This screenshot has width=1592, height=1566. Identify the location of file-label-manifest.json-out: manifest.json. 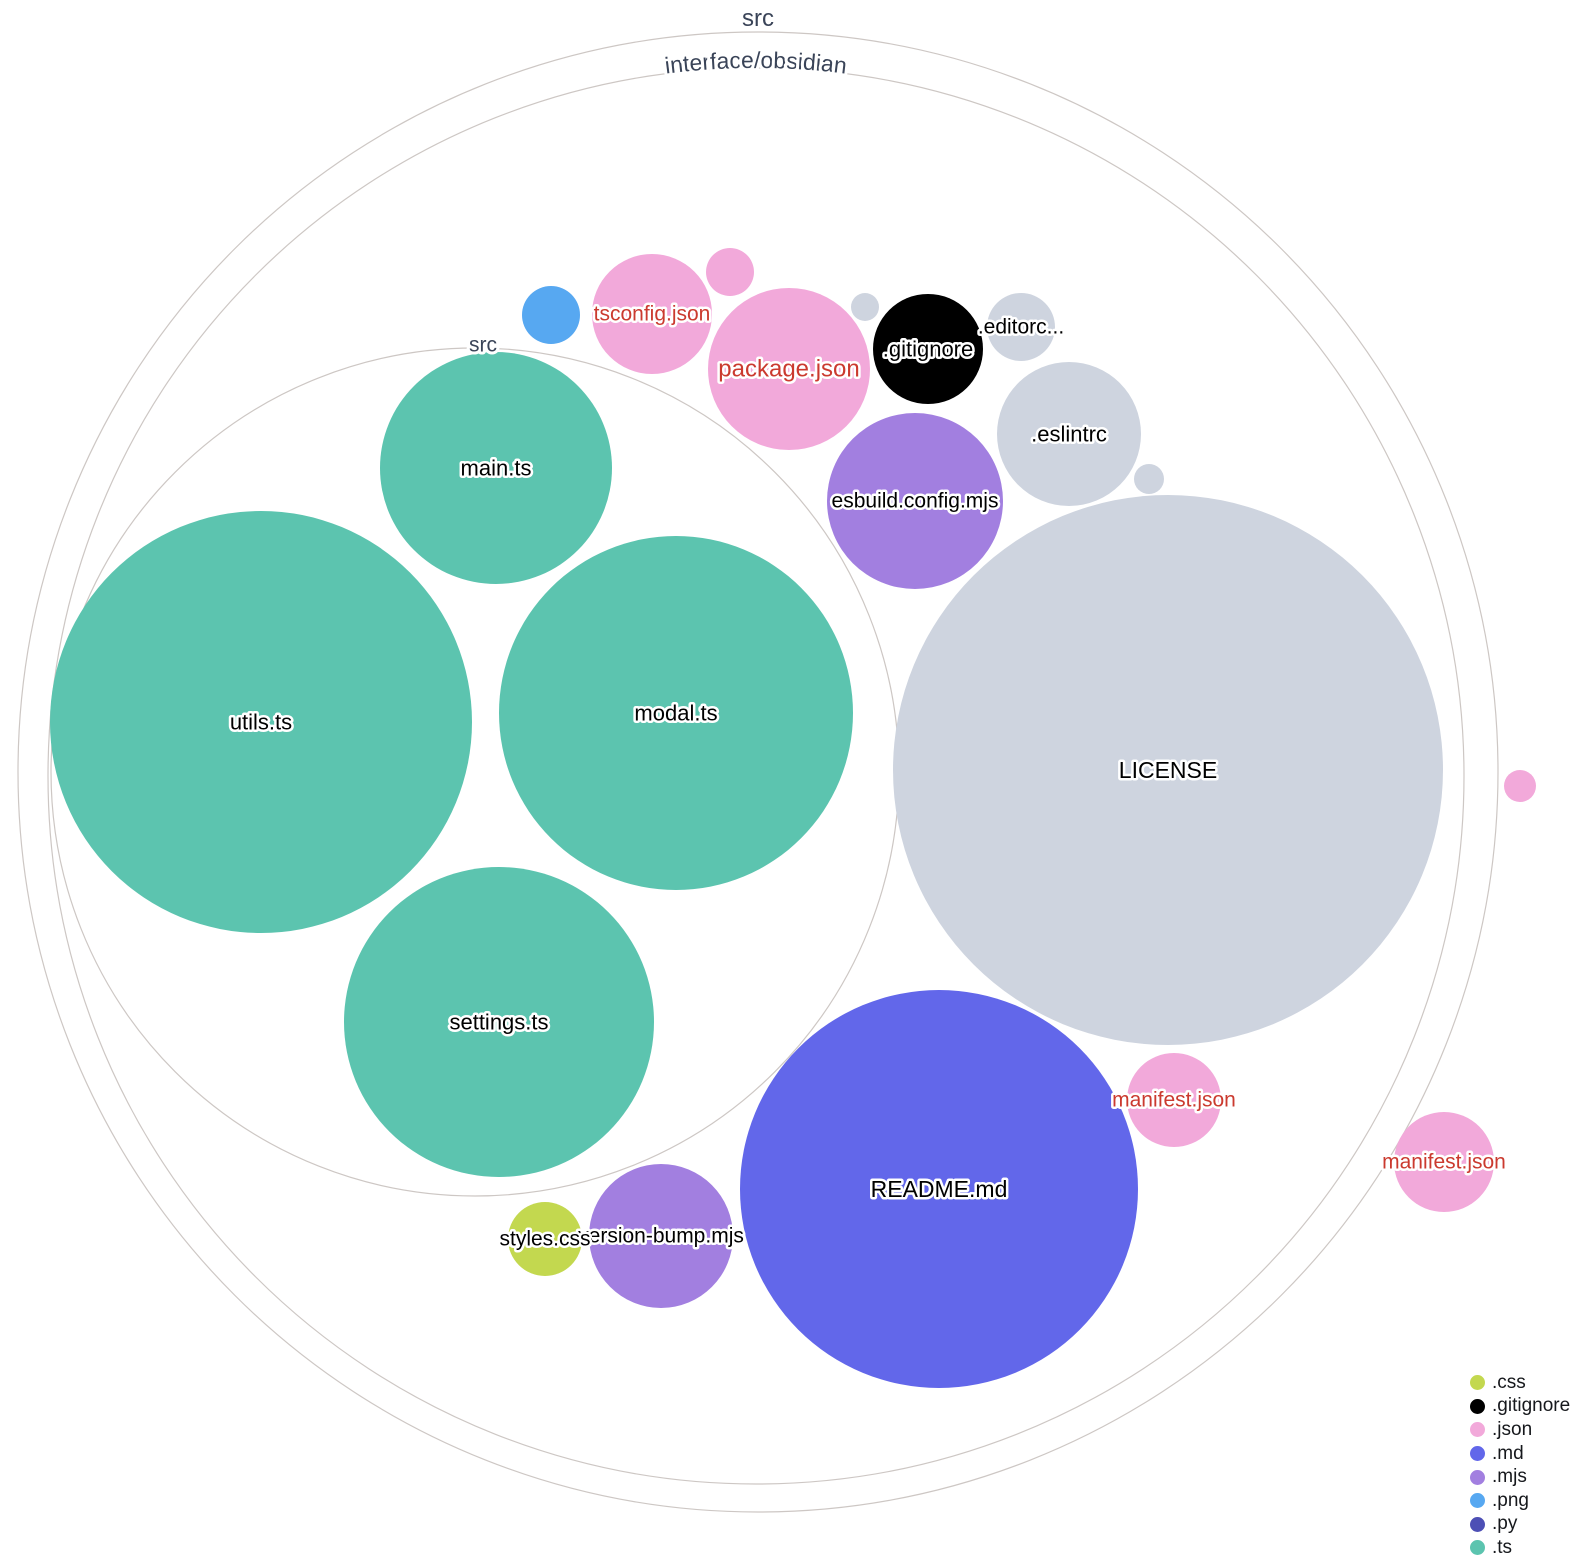
(1444, 1162).